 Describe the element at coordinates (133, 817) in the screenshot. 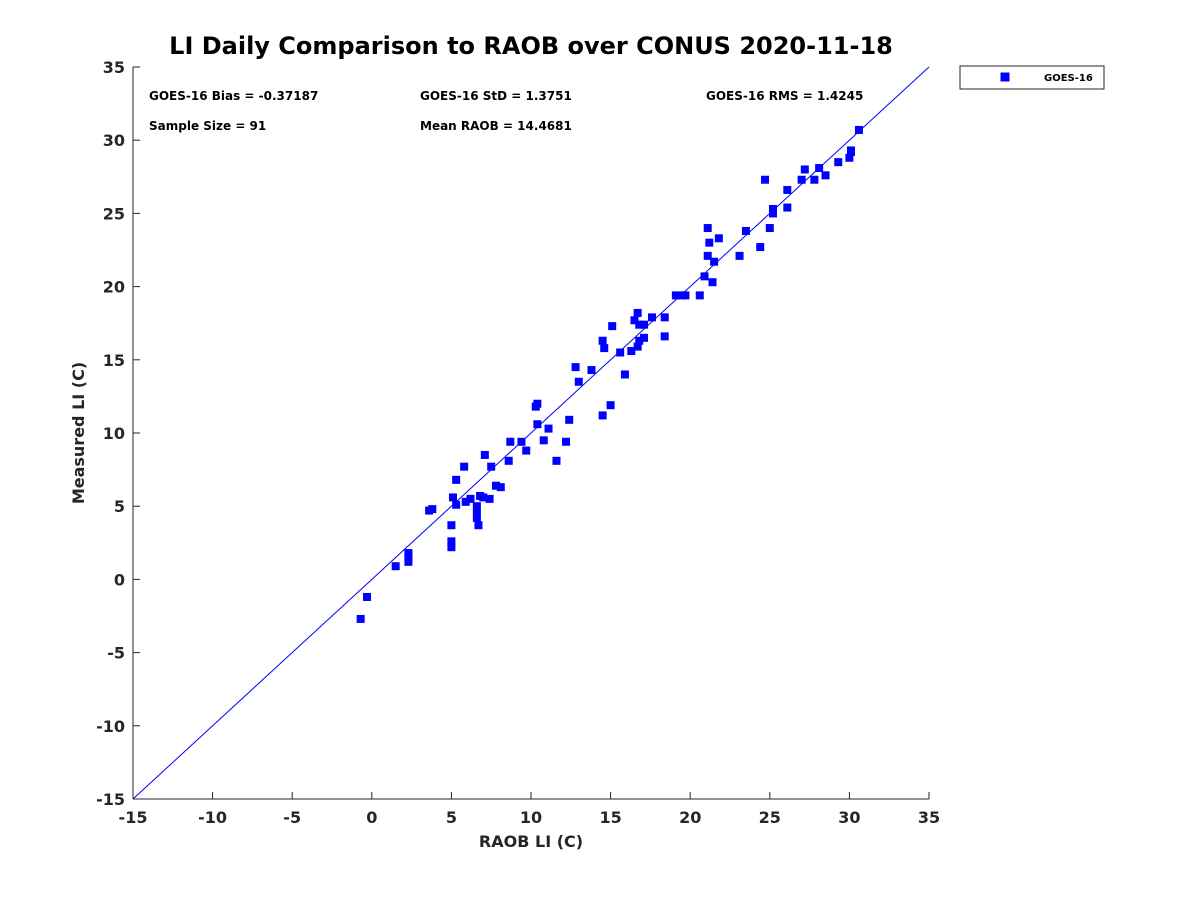

I see `x-tick-label: -15` at that location.